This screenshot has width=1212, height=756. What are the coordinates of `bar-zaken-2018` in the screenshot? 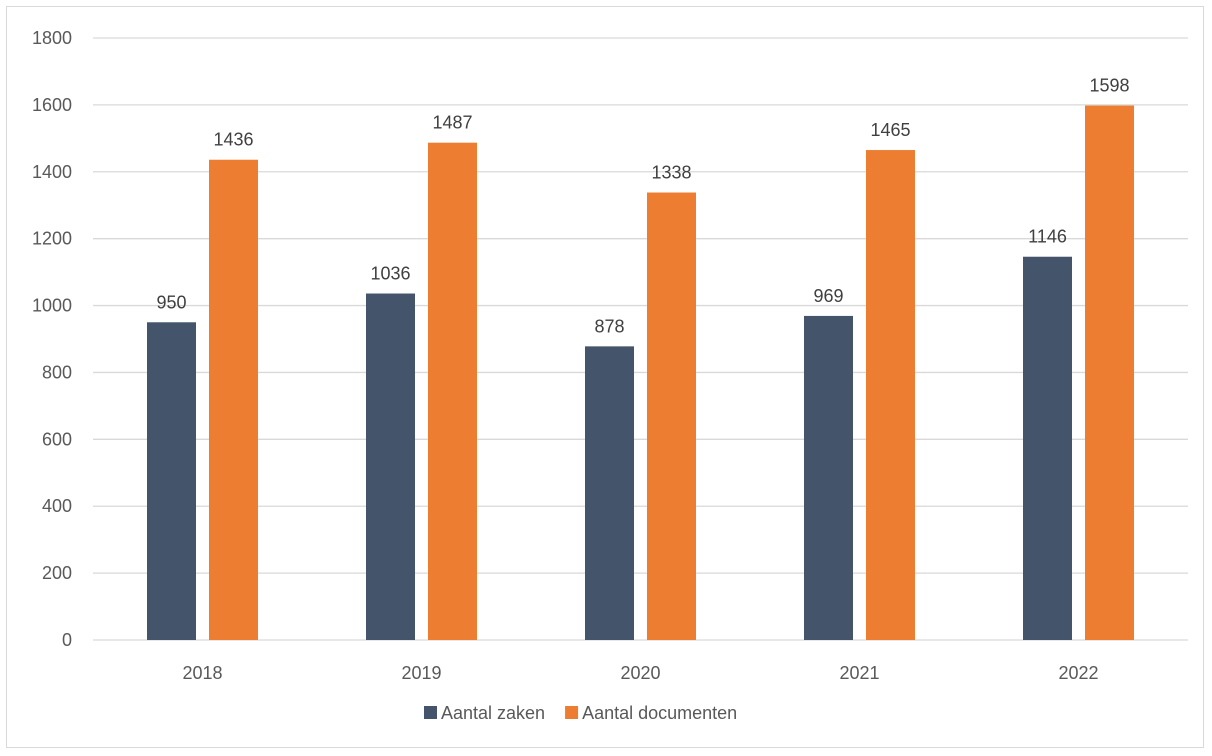 It's located at (171, 481).